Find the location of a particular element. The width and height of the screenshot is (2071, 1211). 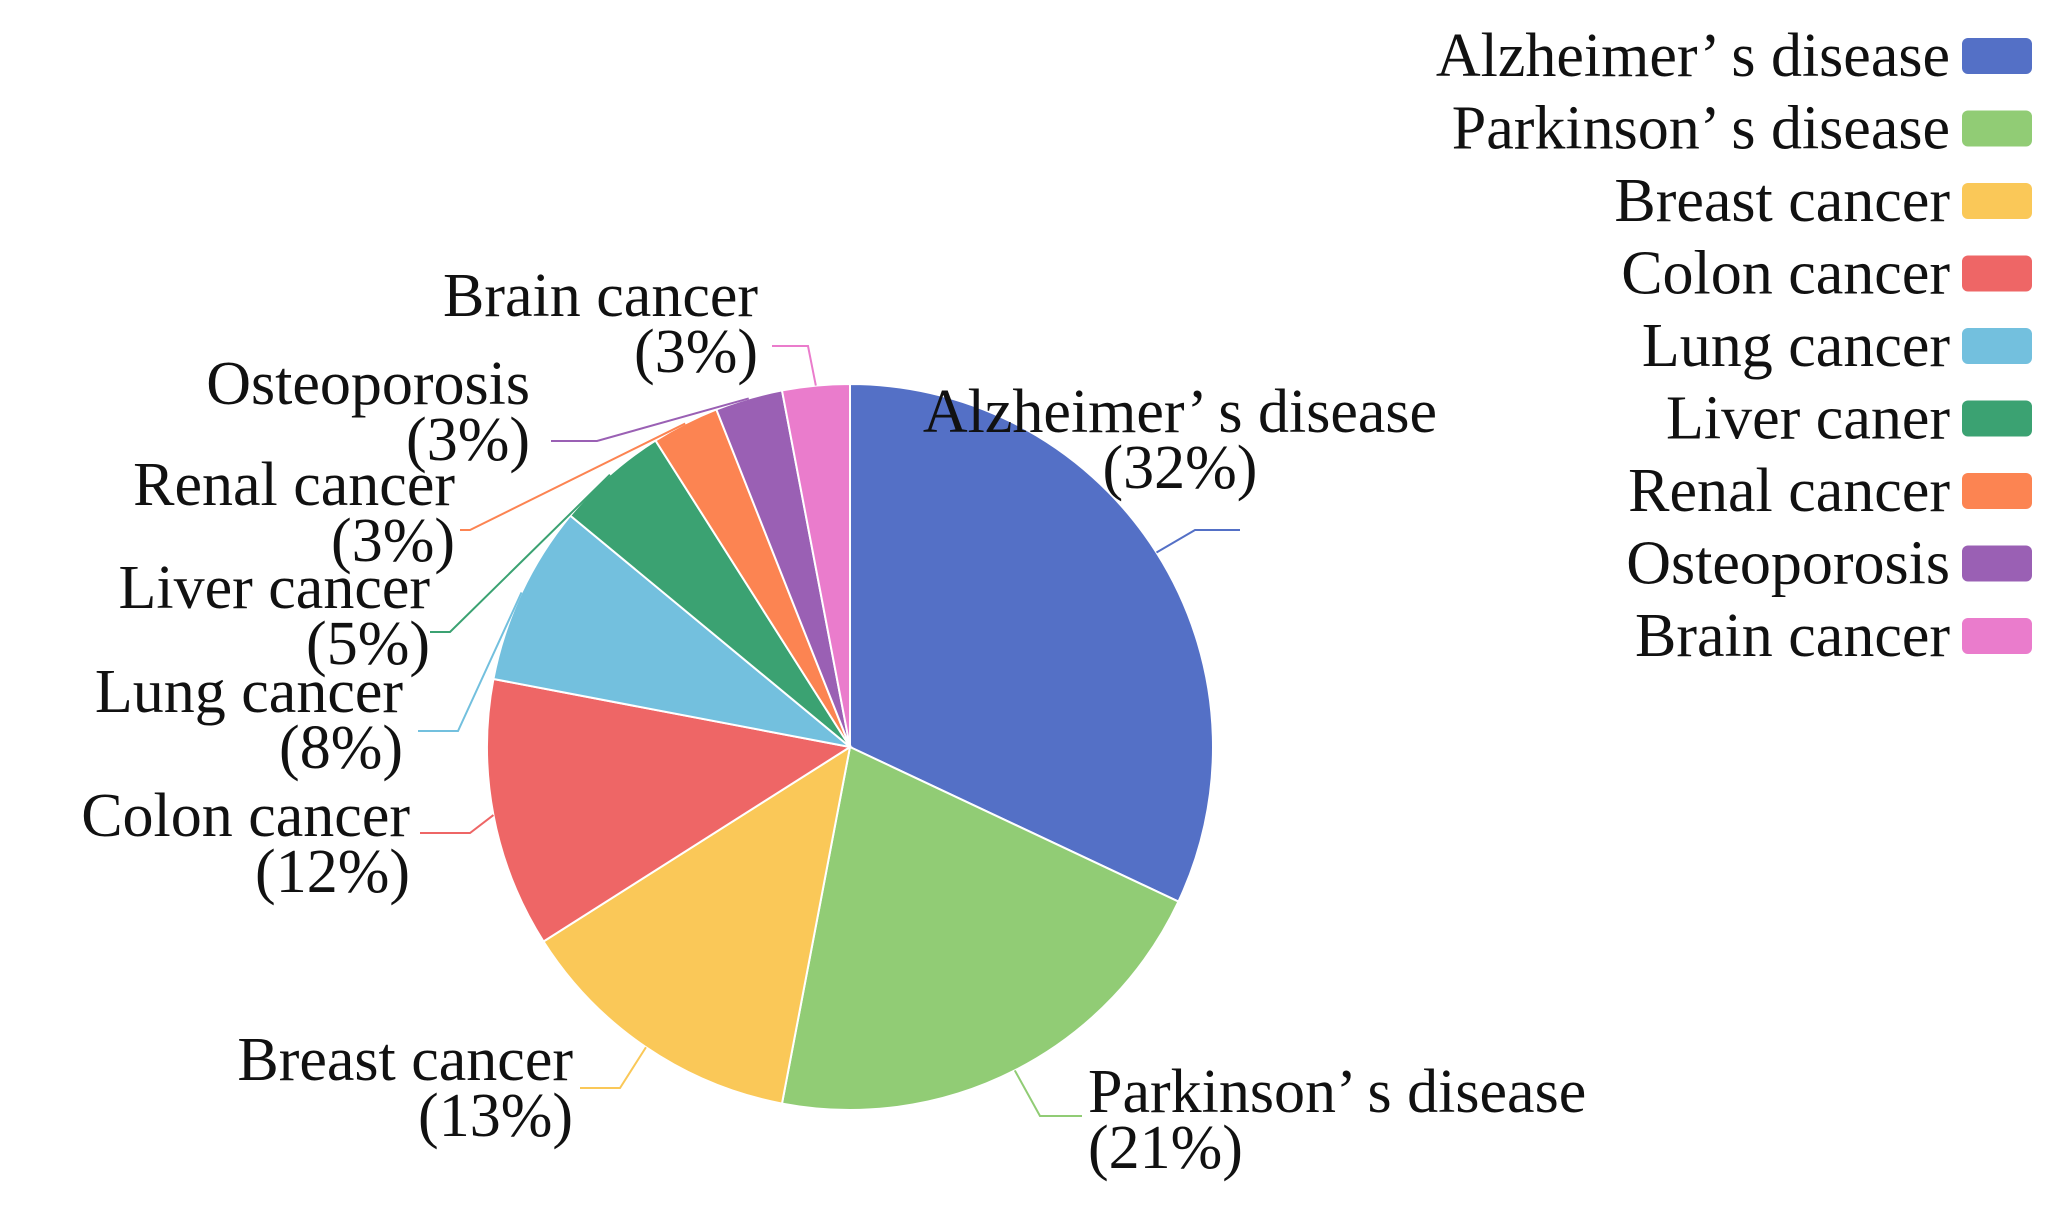

legend-label-colon-cancer: Colon cancer is located at coordinates (1785, 274).